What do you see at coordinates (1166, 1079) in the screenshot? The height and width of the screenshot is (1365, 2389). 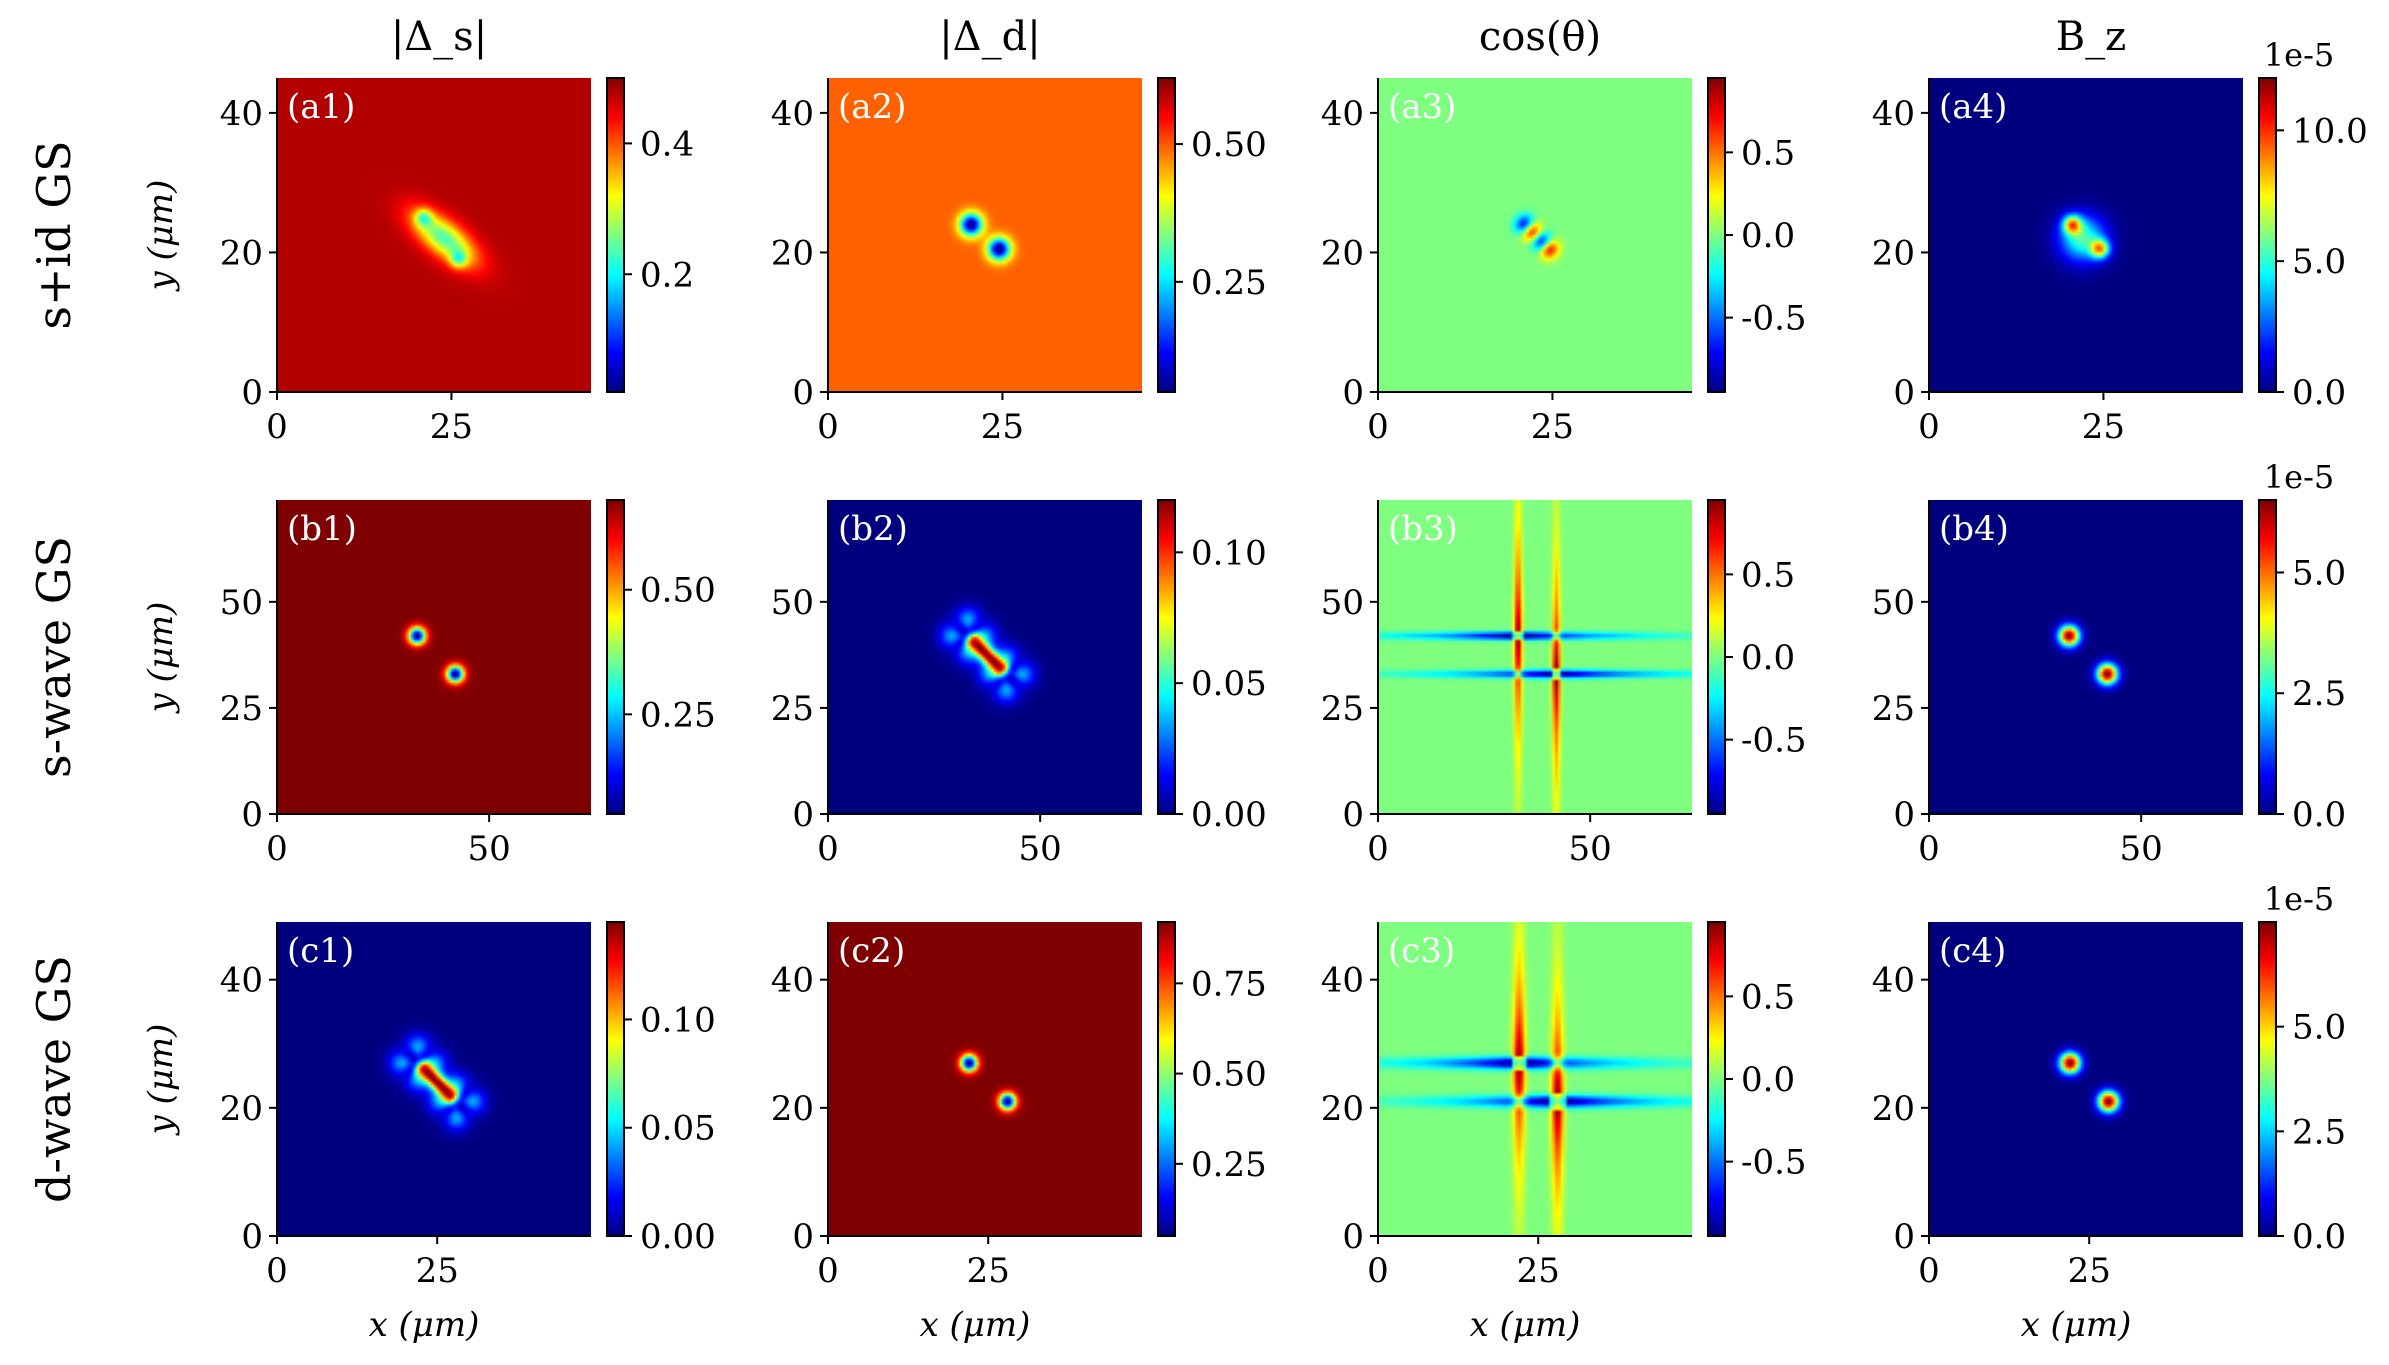 I see `colorbar-c2` at bounding box center [1166, 1079].